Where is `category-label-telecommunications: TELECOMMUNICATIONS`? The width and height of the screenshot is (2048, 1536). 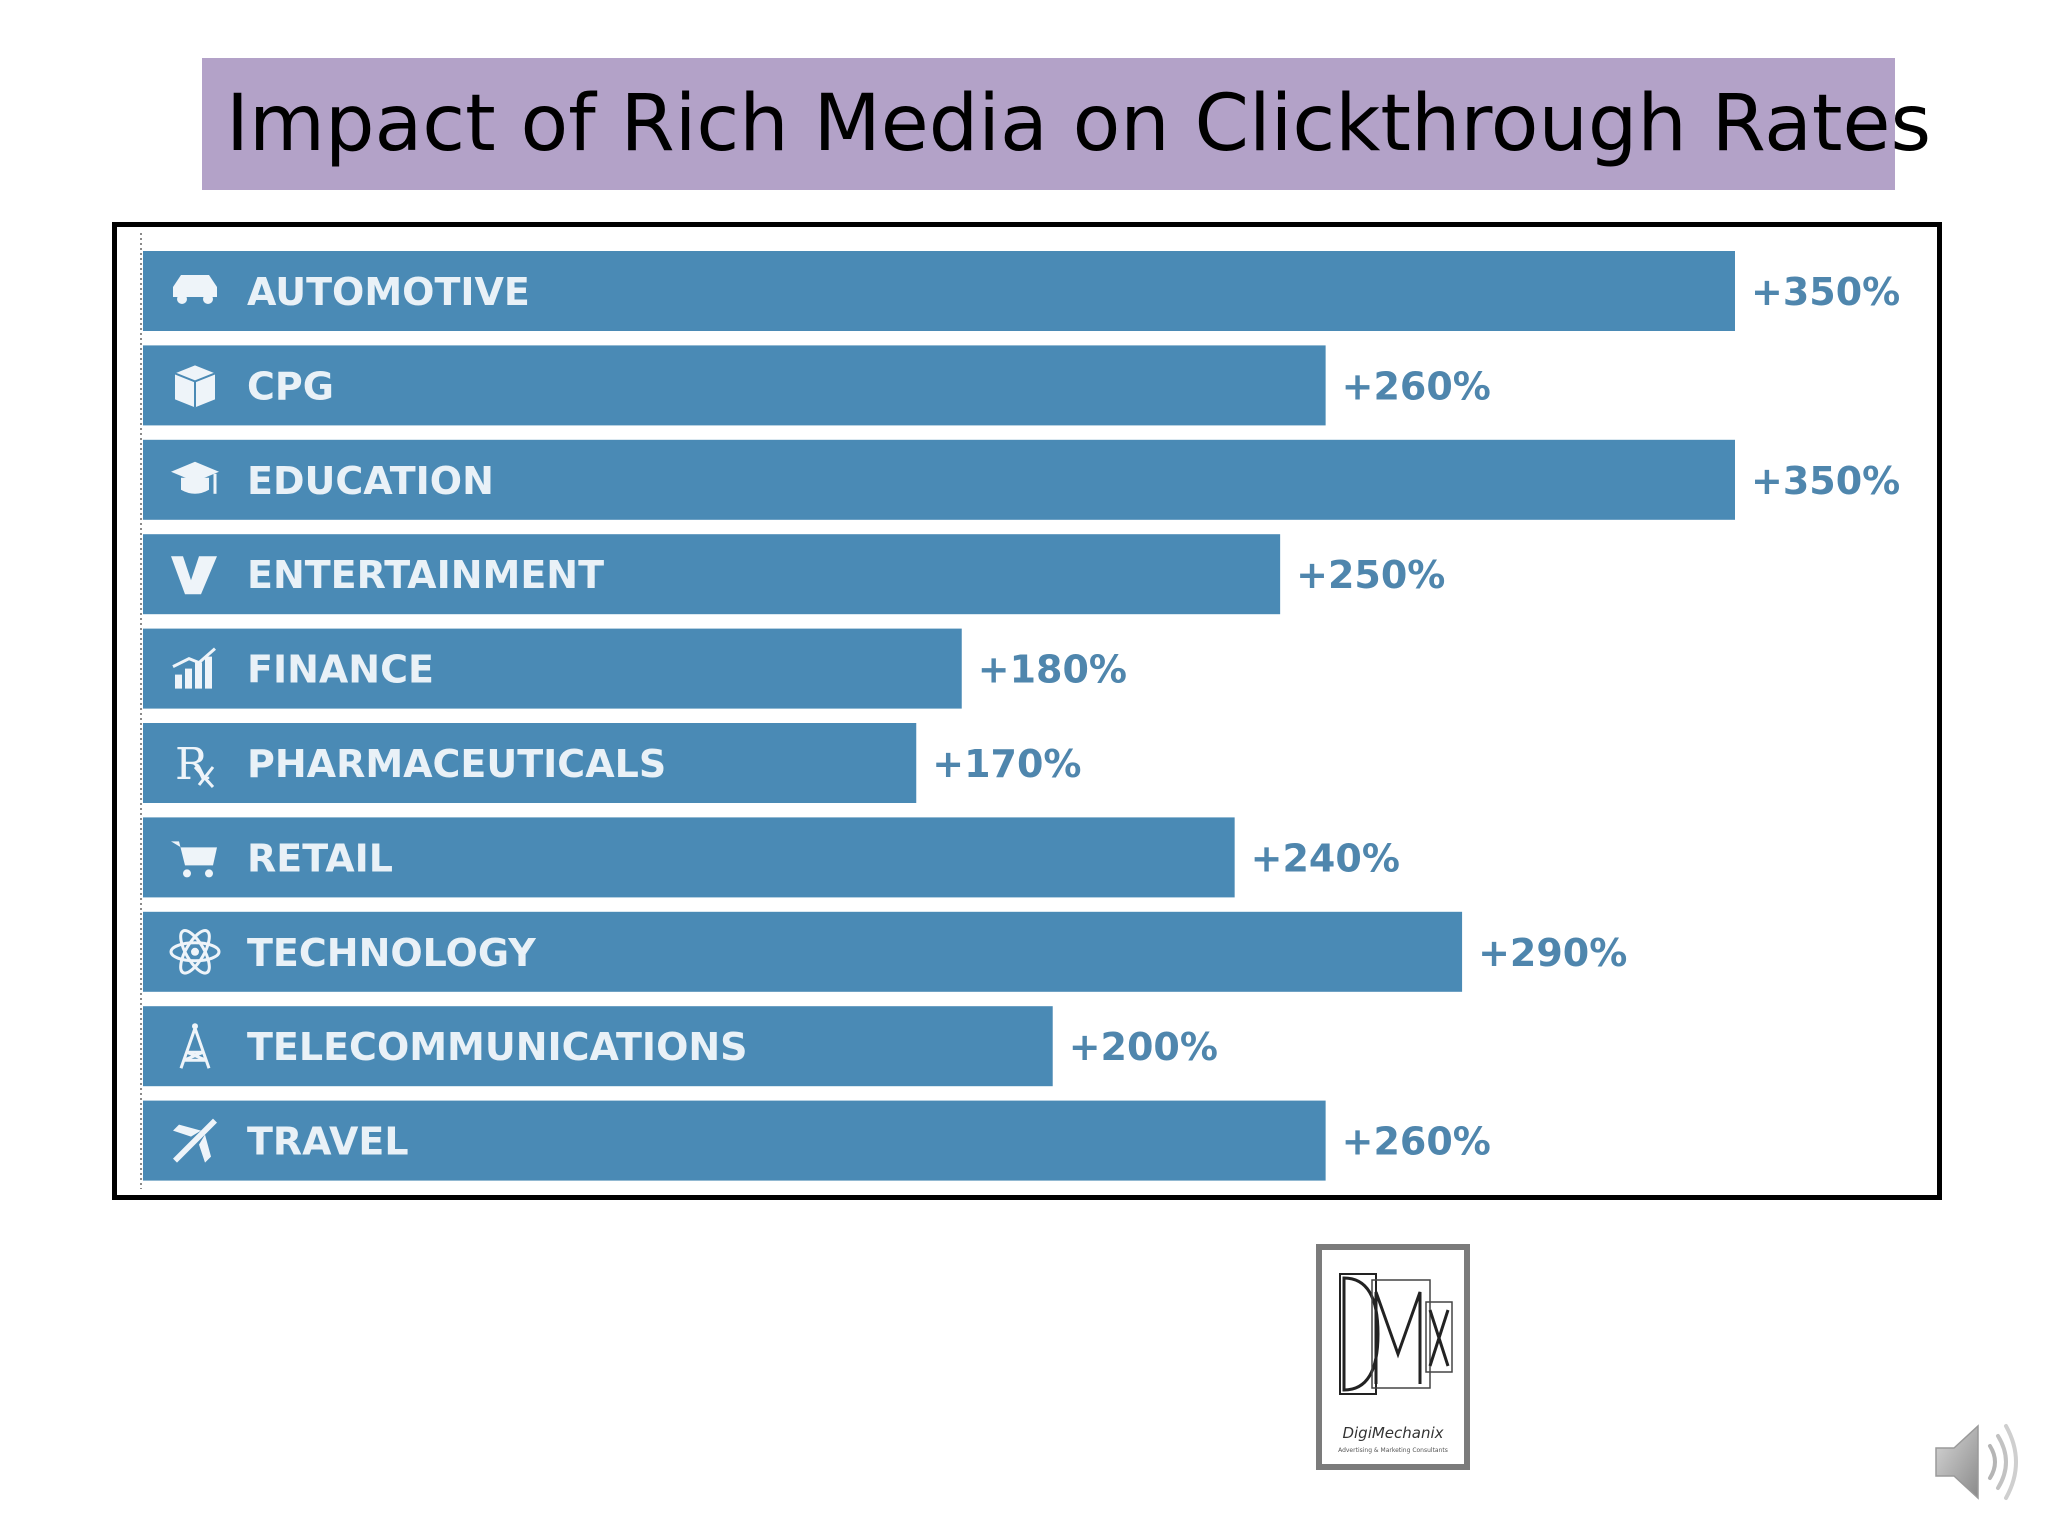
category-label-telecommunications: TELECOMMUNICATIONS is located at coordinates (497, 1047).